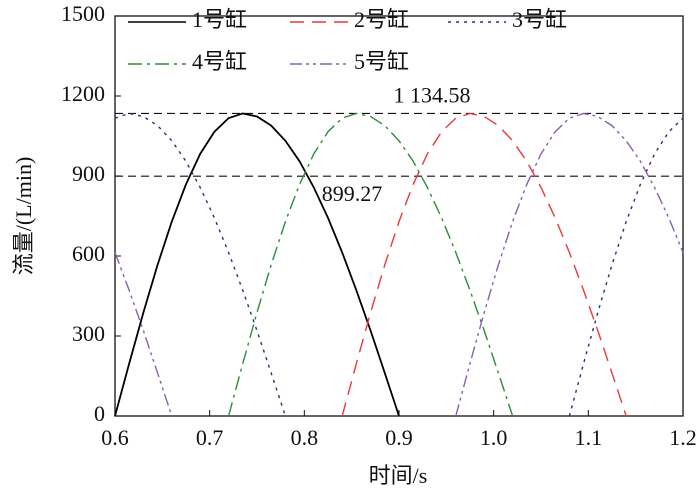 The image size is (700, 501). What do you see at coordinates (83, 93) in the screenshot?
I see `y-tick-label: 1200` at bounding box center [83, 93].